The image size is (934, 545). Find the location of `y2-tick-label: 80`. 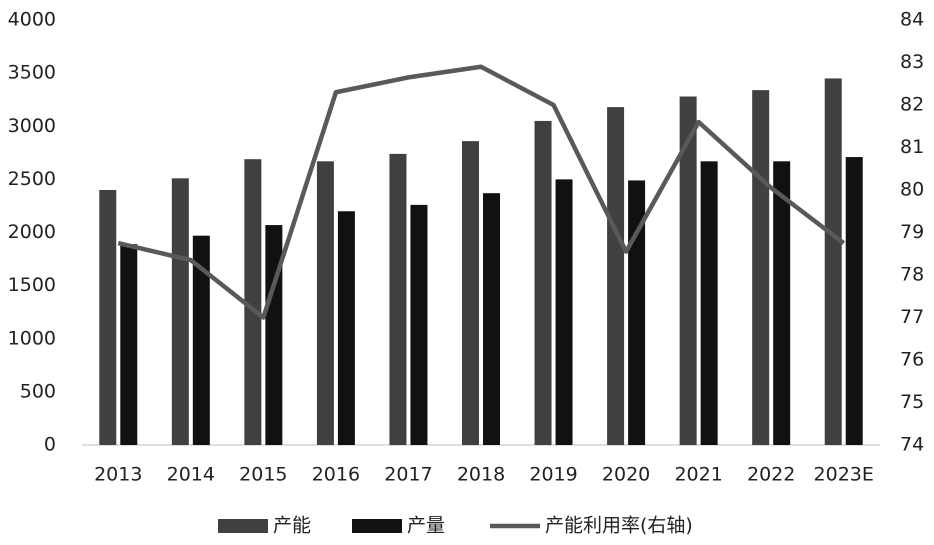

y2-tick-label: 80 is located at coordinates (912, 190).